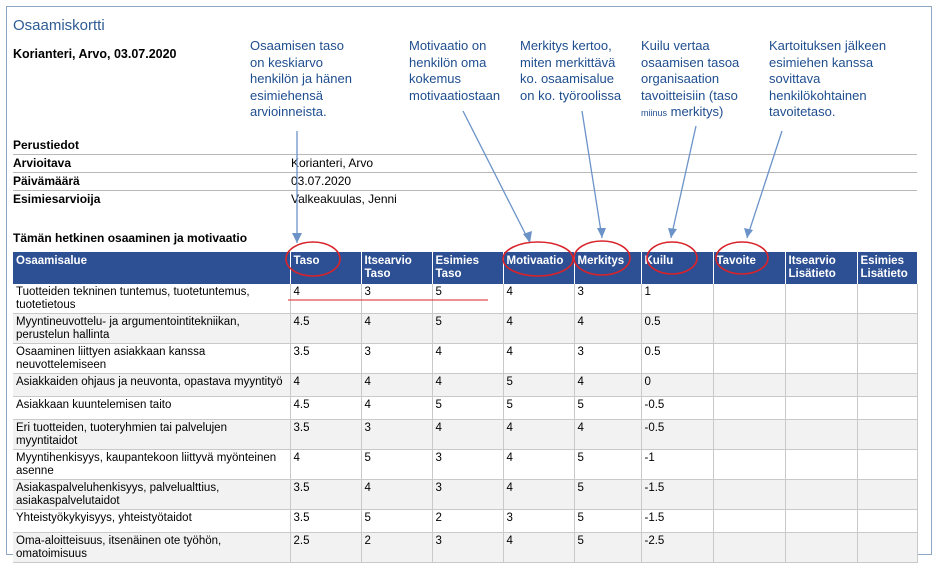 The width and height of the screenshot is (940, 563). Describe the element at coordinates (288, 111) in the screenshot. I see `annotation-line: arvioinneista.` at that location.